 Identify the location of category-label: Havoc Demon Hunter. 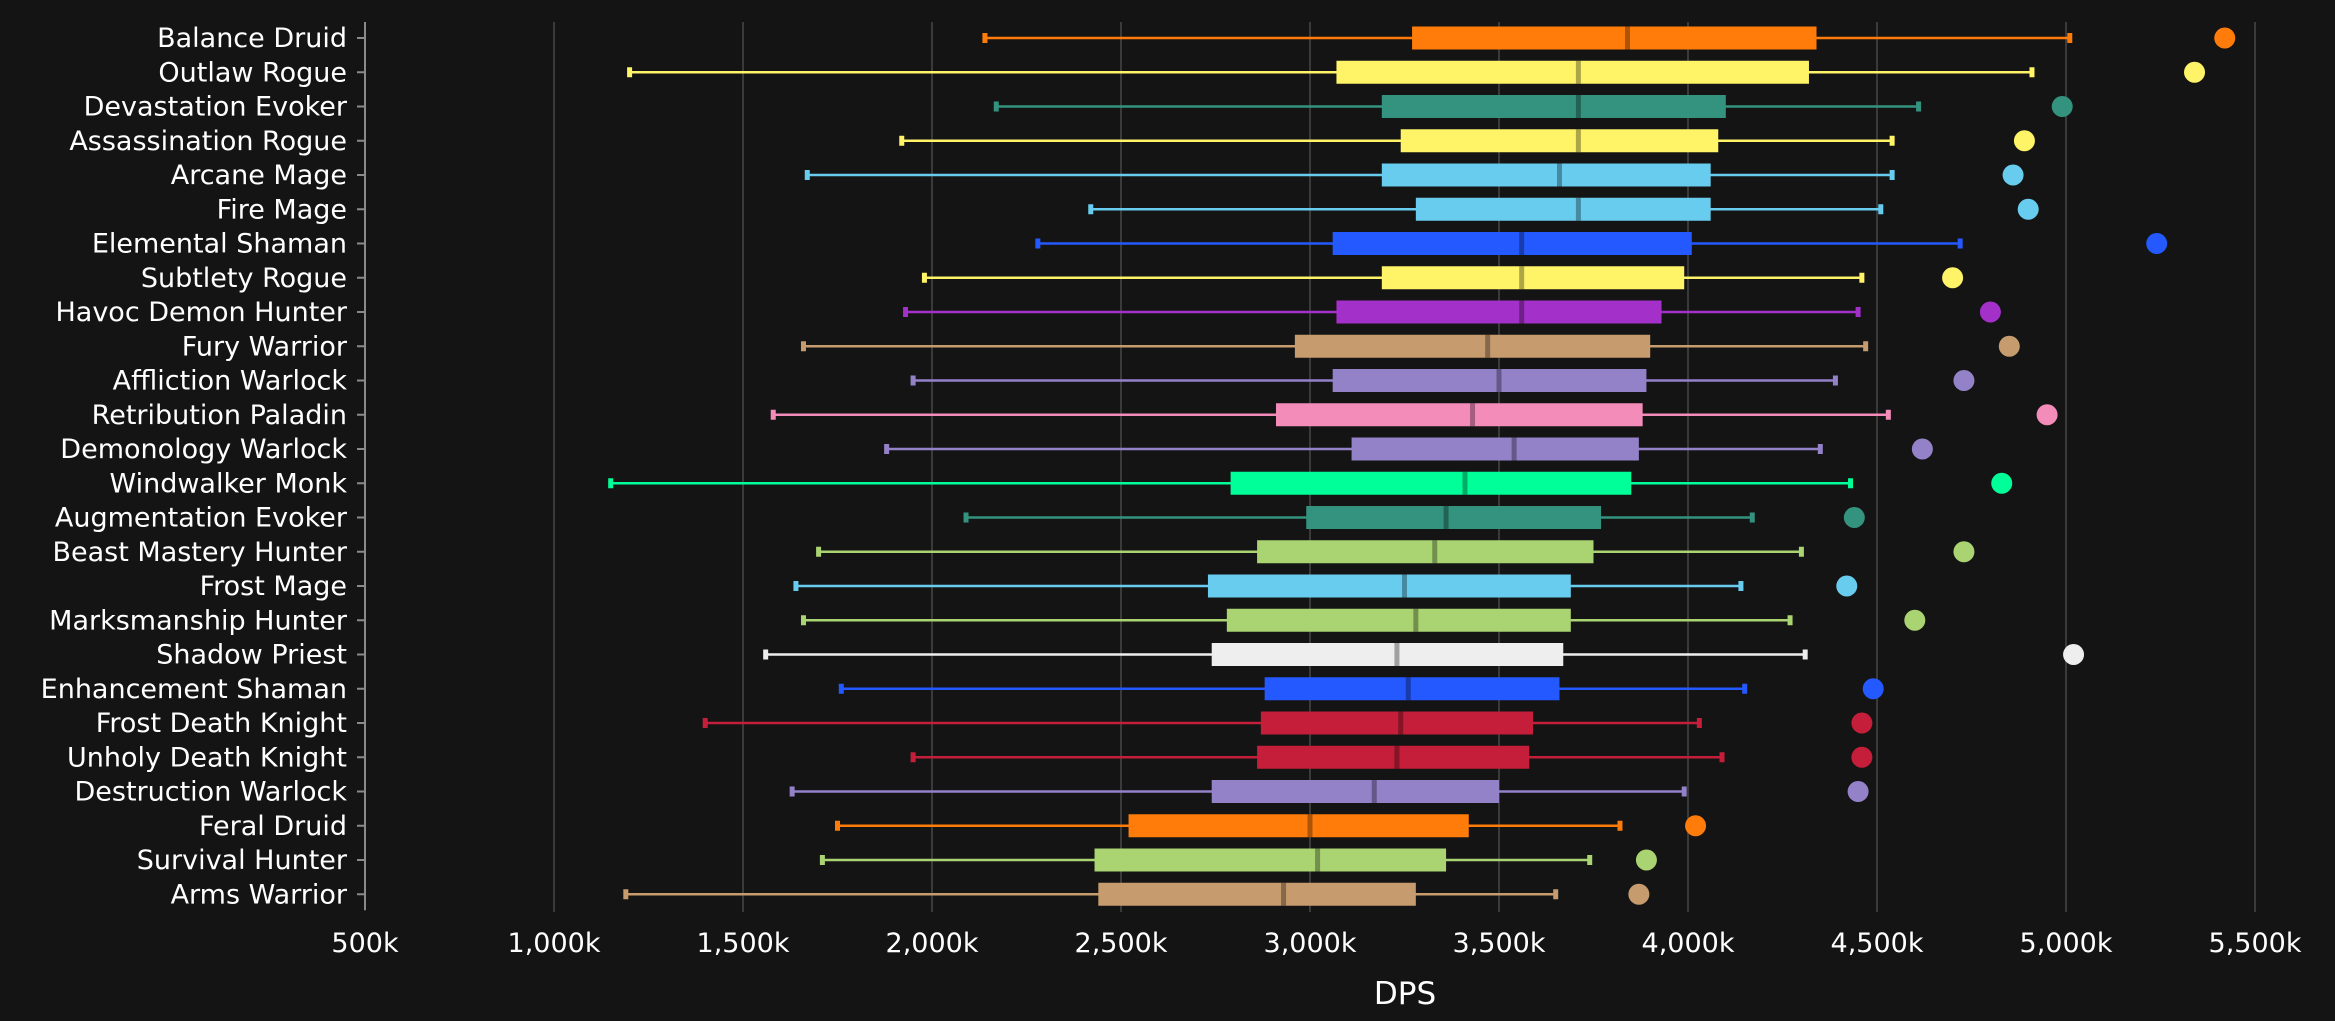
(201, 312).